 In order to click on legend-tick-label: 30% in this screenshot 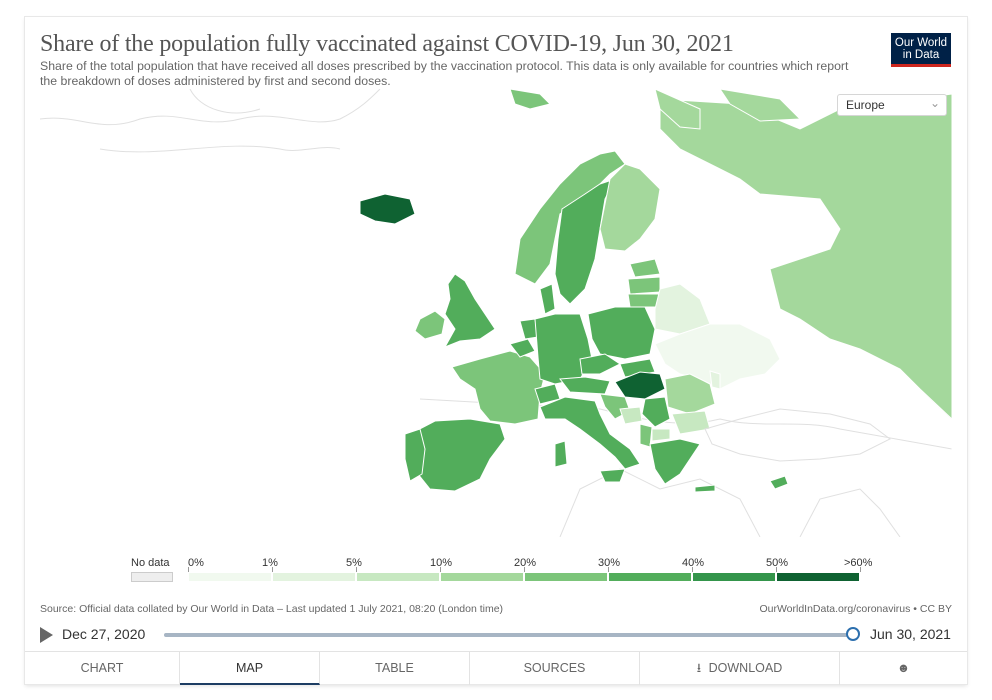, I will do `click(609, 563)`.